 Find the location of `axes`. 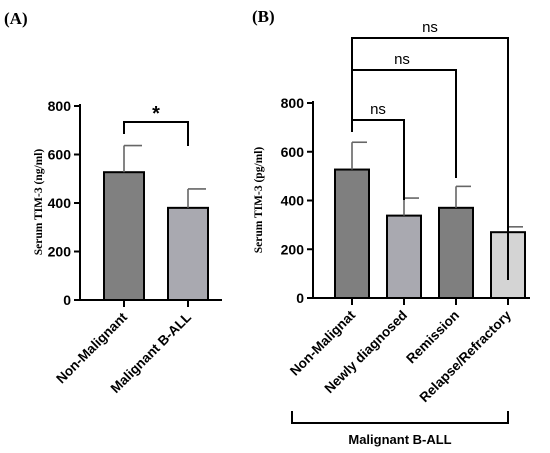

axes is located at coordinates (150, 202).